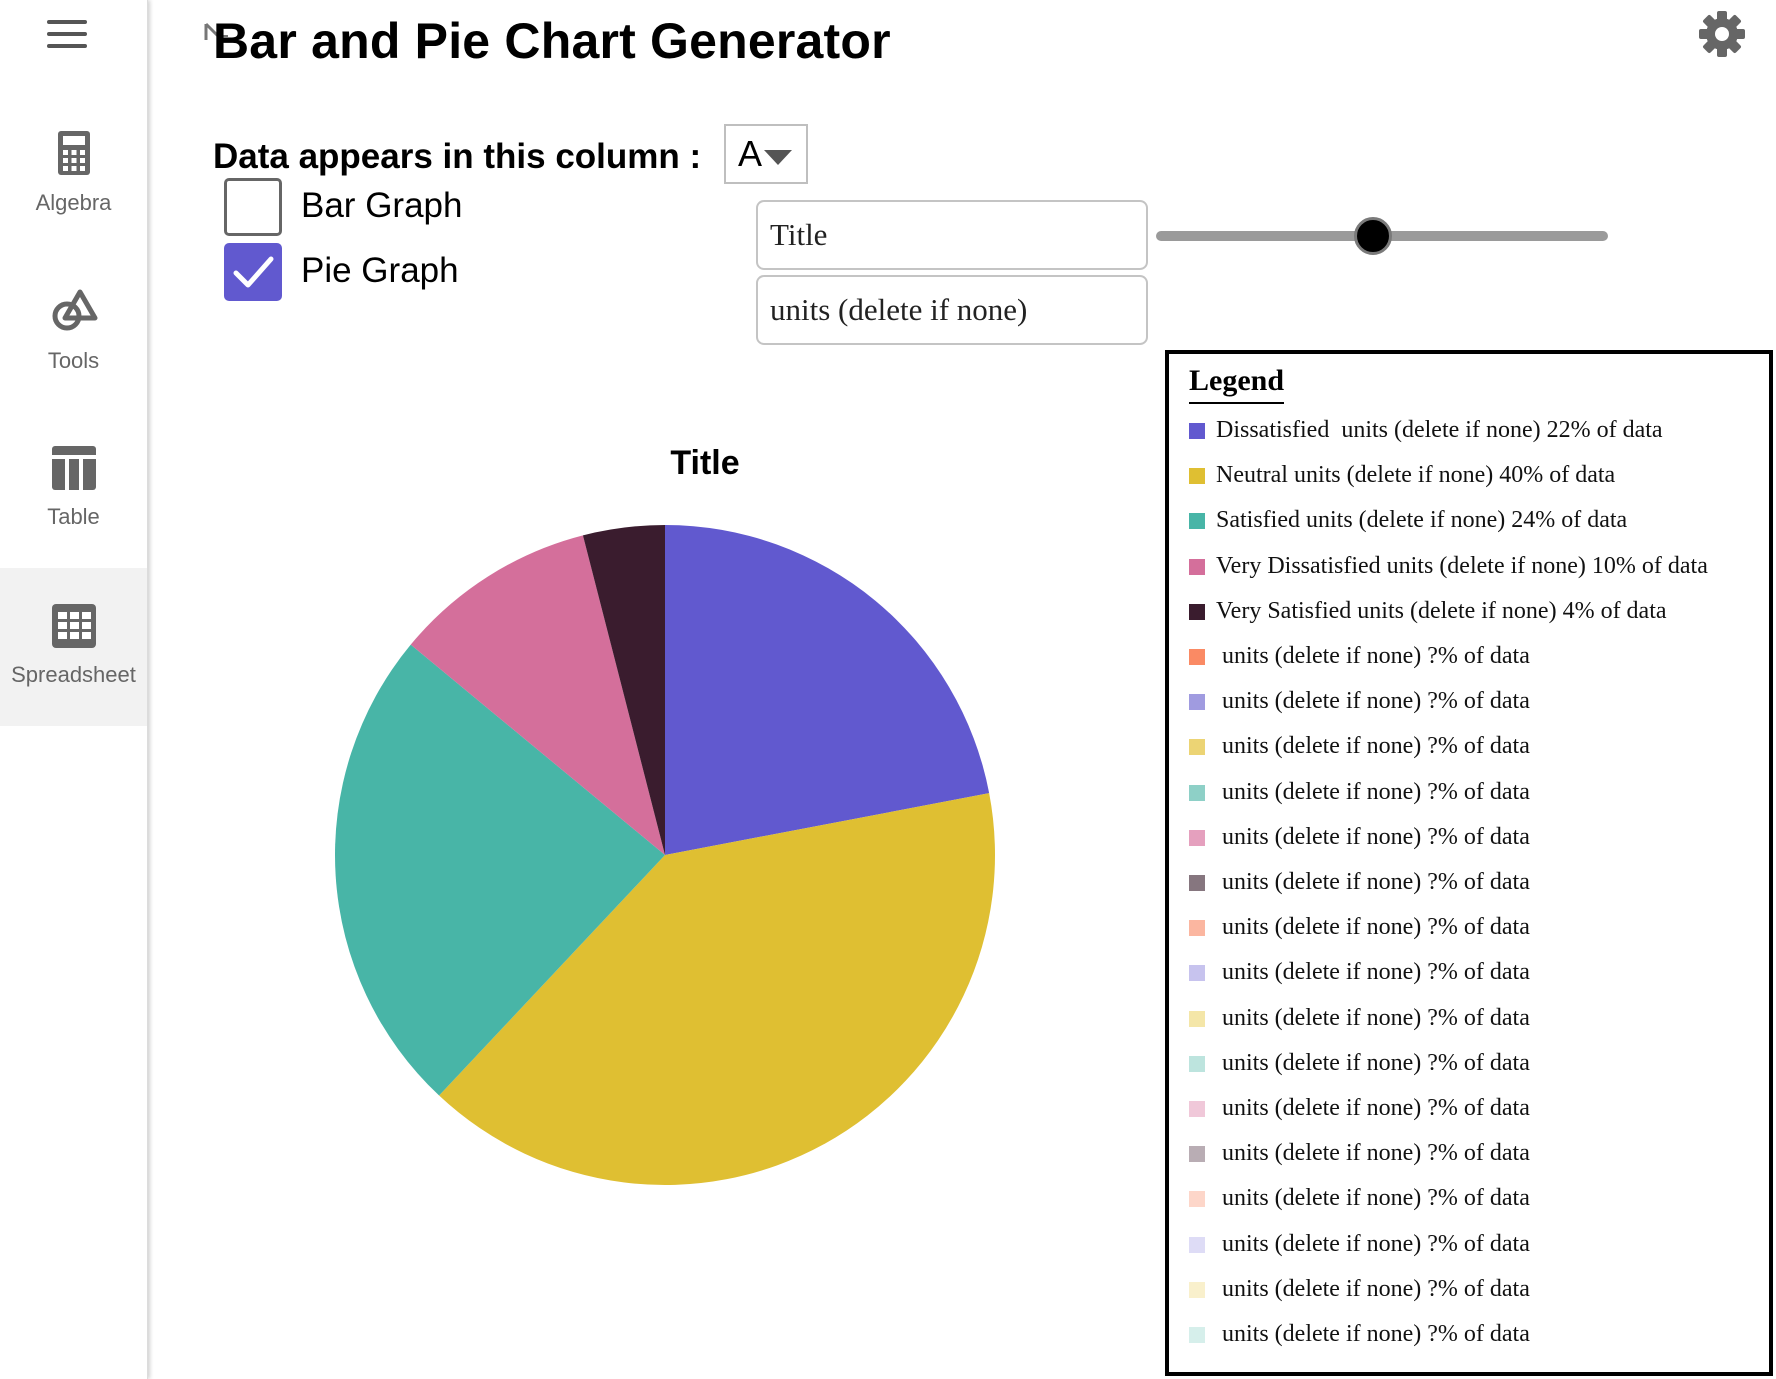  Describe the element at coordinates (73, 626) in the screenshot. I see `spreadsheet-icon` at that location.